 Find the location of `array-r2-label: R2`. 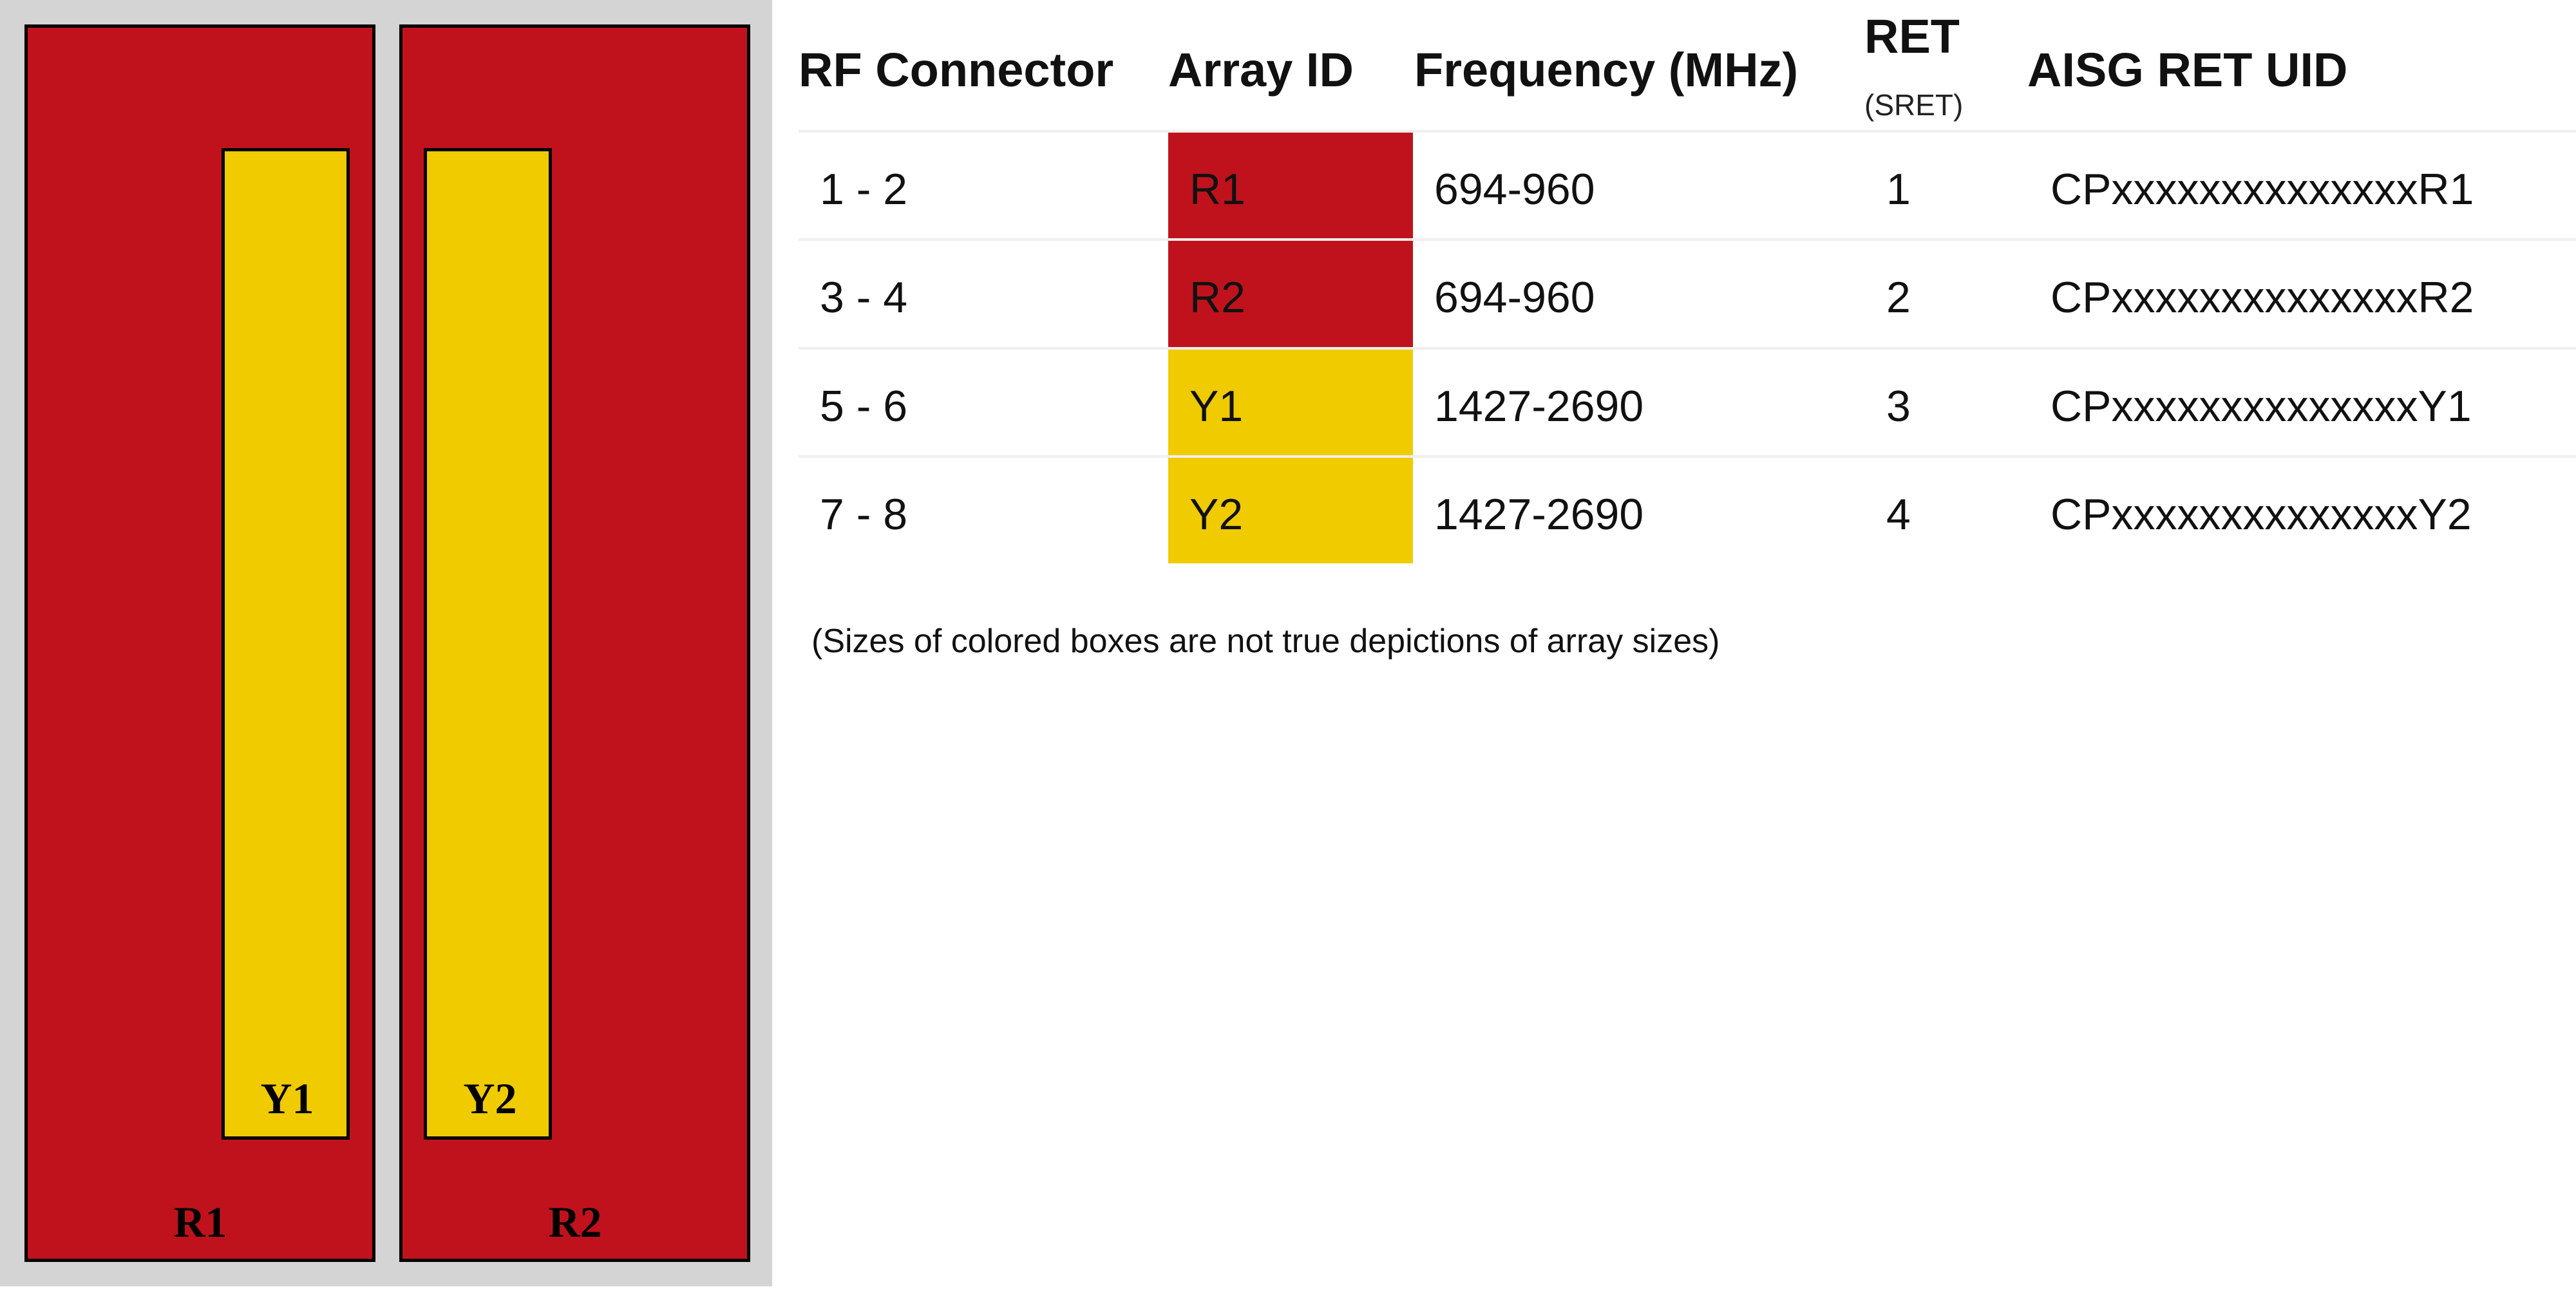

array-r2-label: R2 is located at coordinates (575, 1222).